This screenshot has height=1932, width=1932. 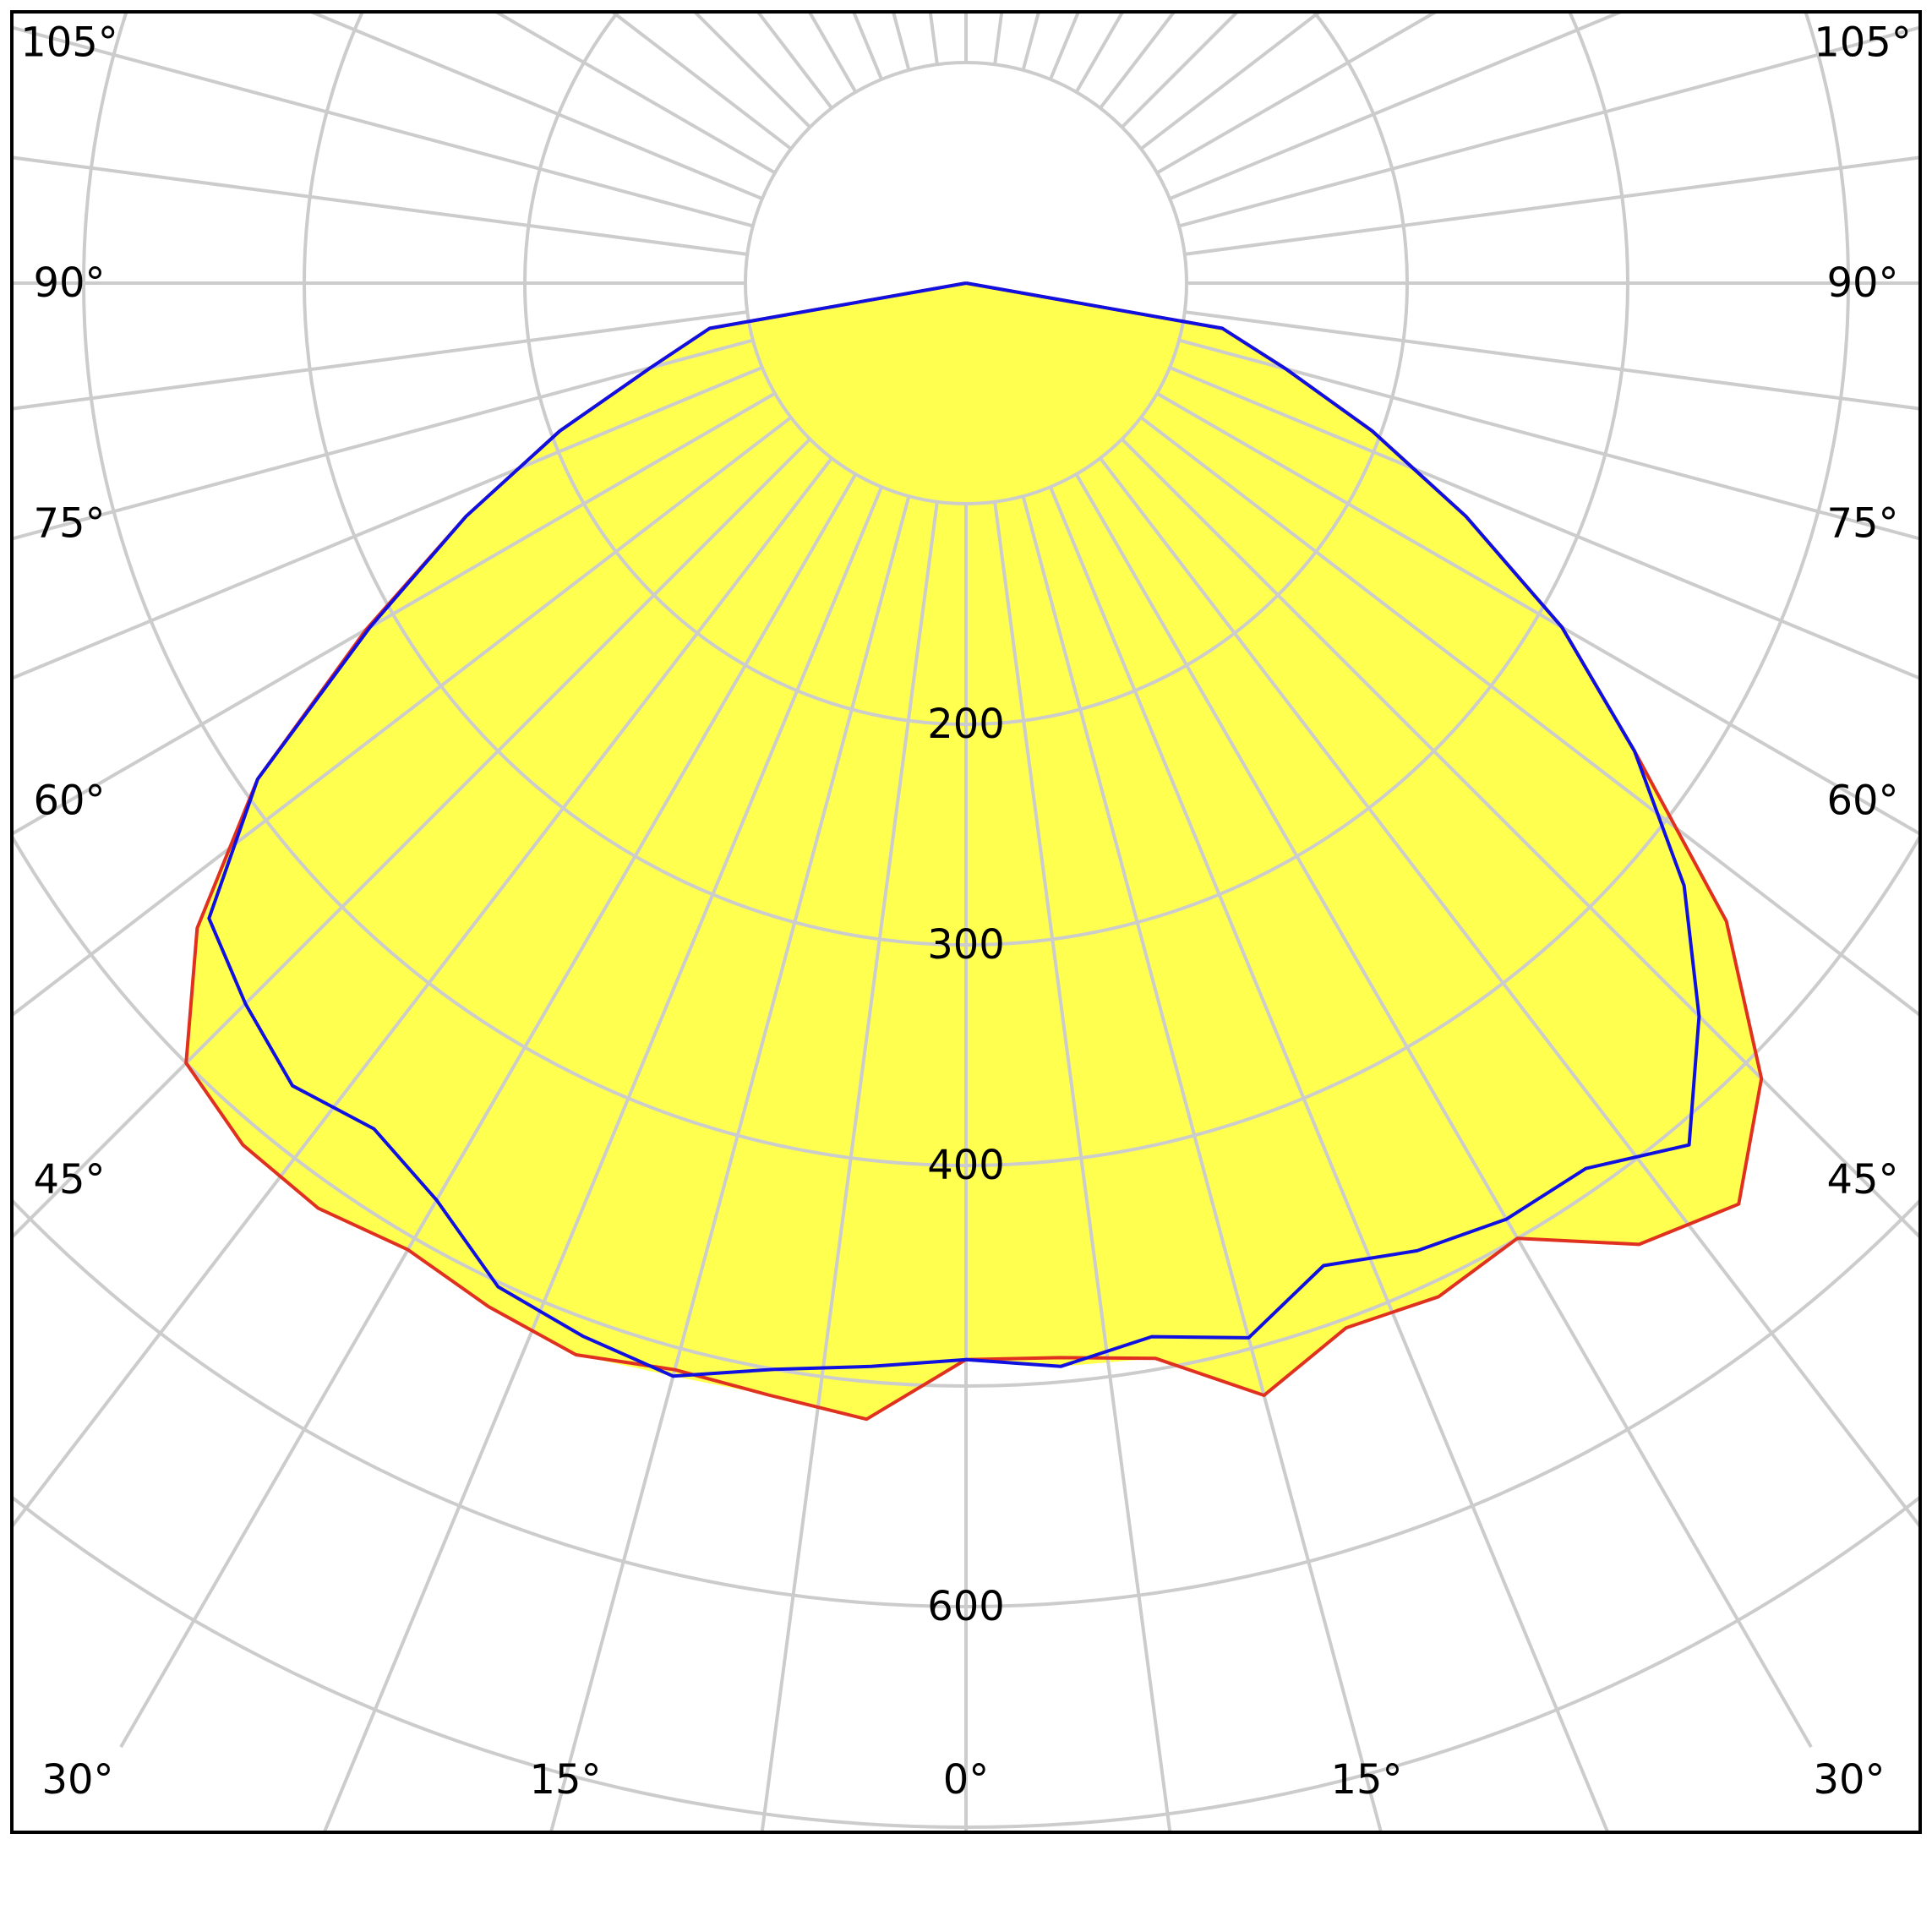 What do you see at coordinates (966, 945) in the screenshot?
I see `radial-tick-label: 300` at bounding box center [966, 945].